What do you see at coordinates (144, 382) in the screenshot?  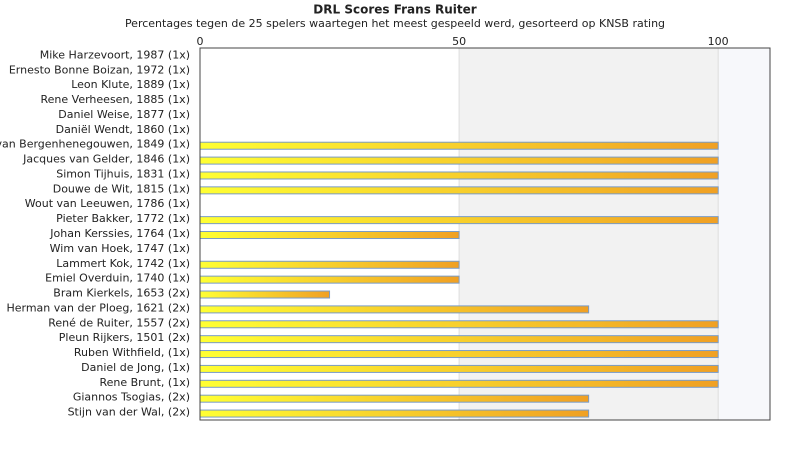 I see `y-tick-label: Rene Brunt, (1x)` at bounding box center [144, 382].